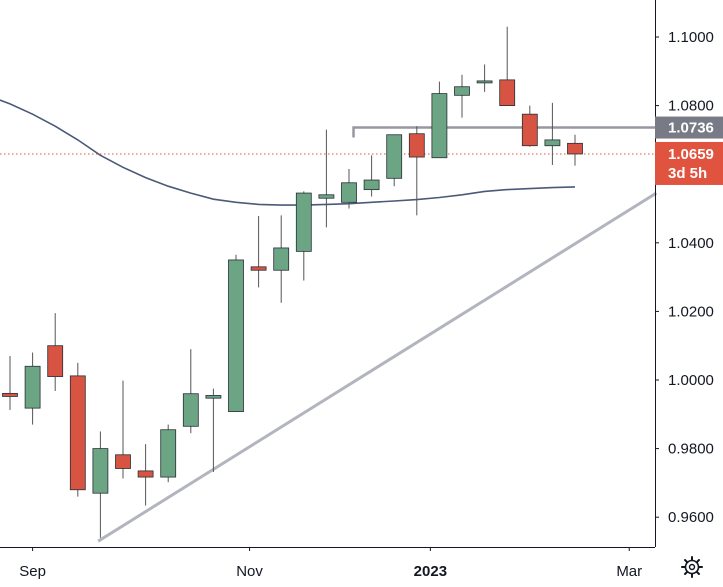  Describe the element at coordinates (691, 243) in the screenshot. I see `y-tick-label: 1.0400` at that location.